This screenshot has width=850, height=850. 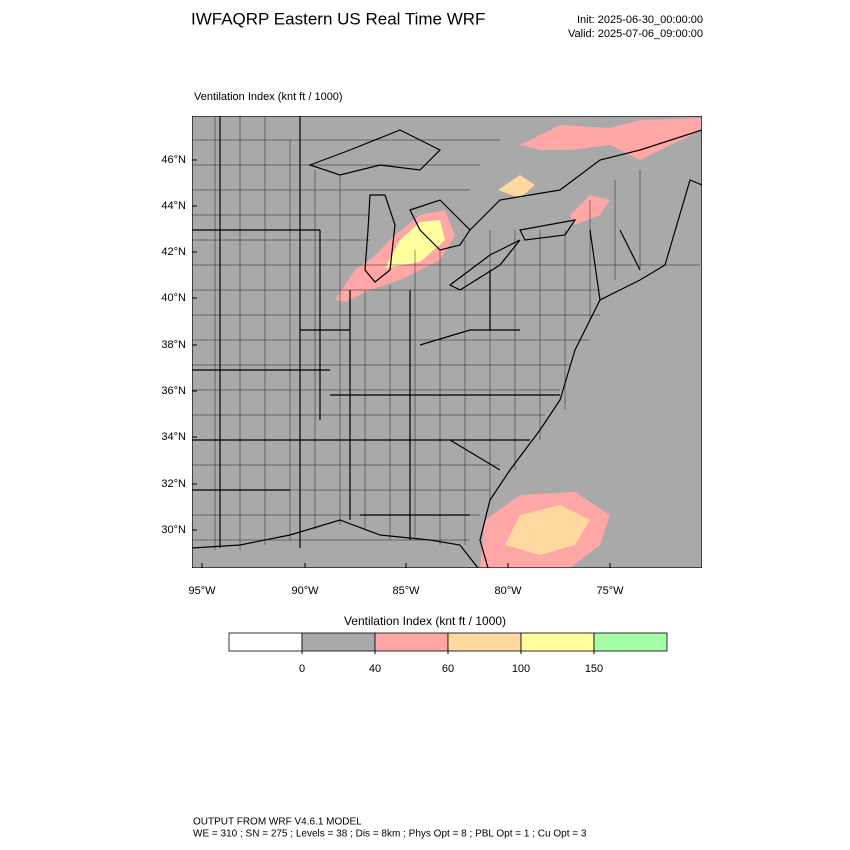 What do you see at coordinates (521, 669) in the screenshot?
I see `colorbar-tick-label: 100` at bounding box center [521, 669].